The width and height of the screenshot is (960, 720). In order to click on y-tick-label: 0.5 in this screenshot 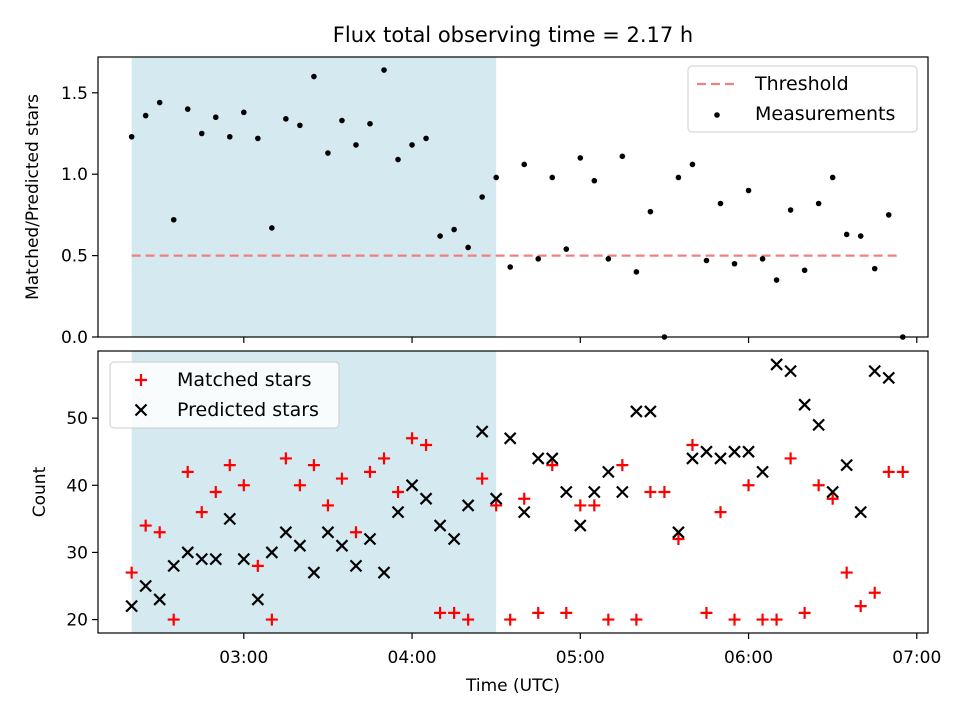, I will do `click(74, 257)`.